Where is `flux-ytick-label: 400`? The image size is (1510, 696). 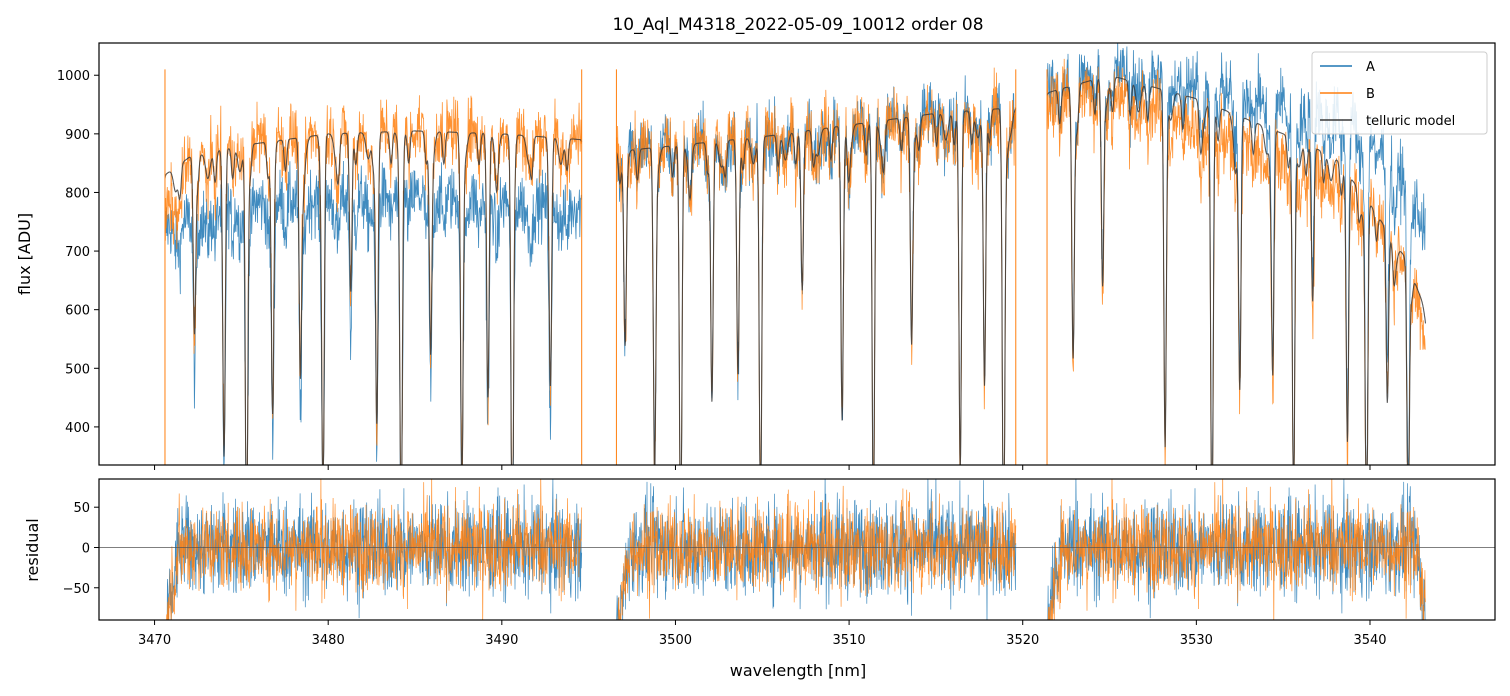
flux-ytick-label: 400 is located at coordinates (77, 428).